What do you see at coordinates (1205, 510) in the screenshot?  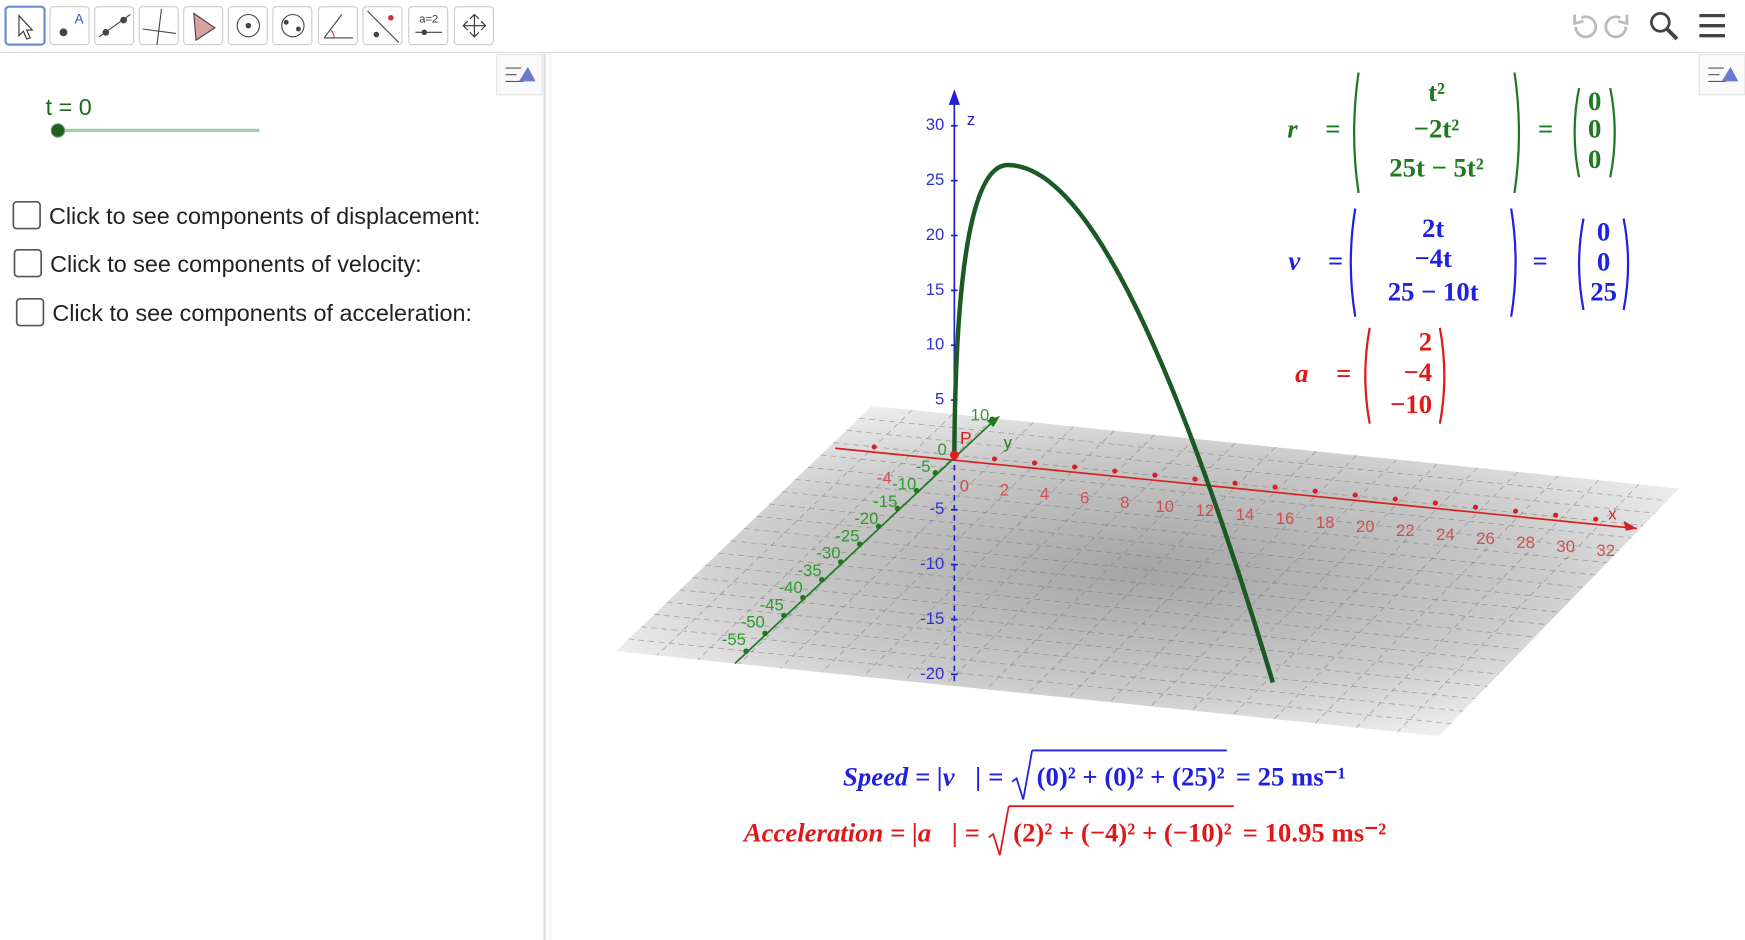 I see `x-tick-label: 12` at bounding box center [1205, 510].